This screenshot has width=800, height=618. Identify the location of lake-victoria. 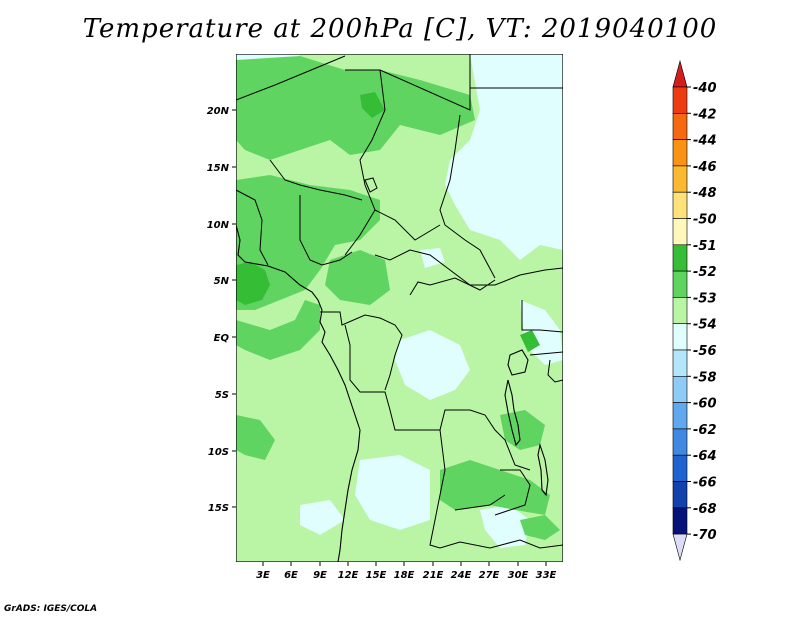
(518, 362).